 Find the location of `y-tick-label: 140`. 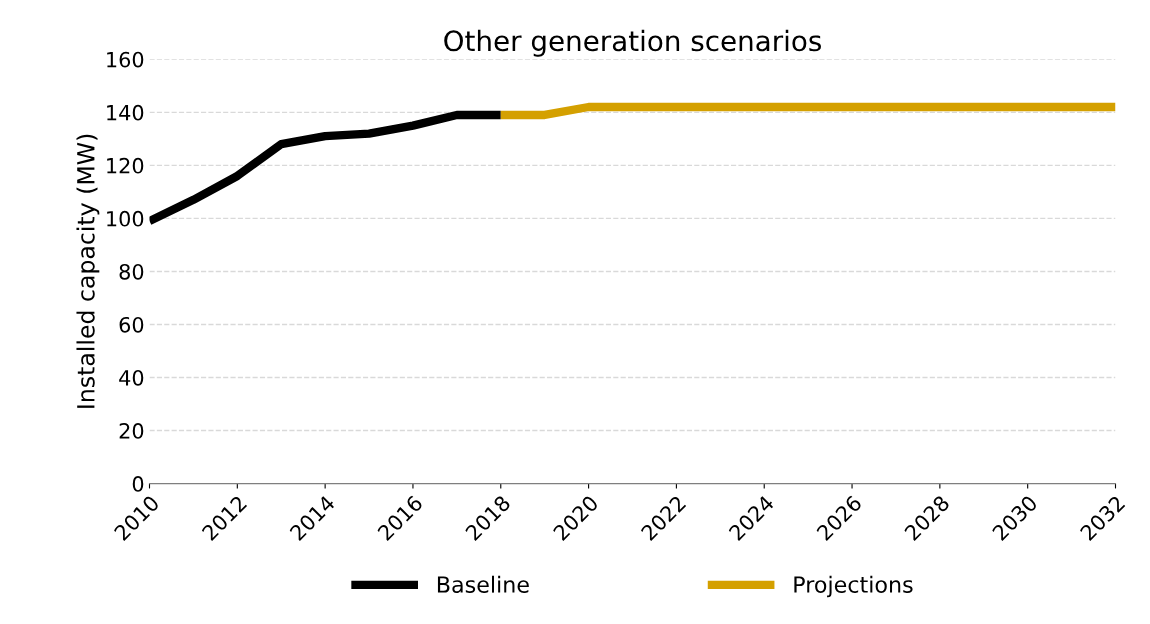

y-tick-label: 140 is located at coordinates (125, 112).